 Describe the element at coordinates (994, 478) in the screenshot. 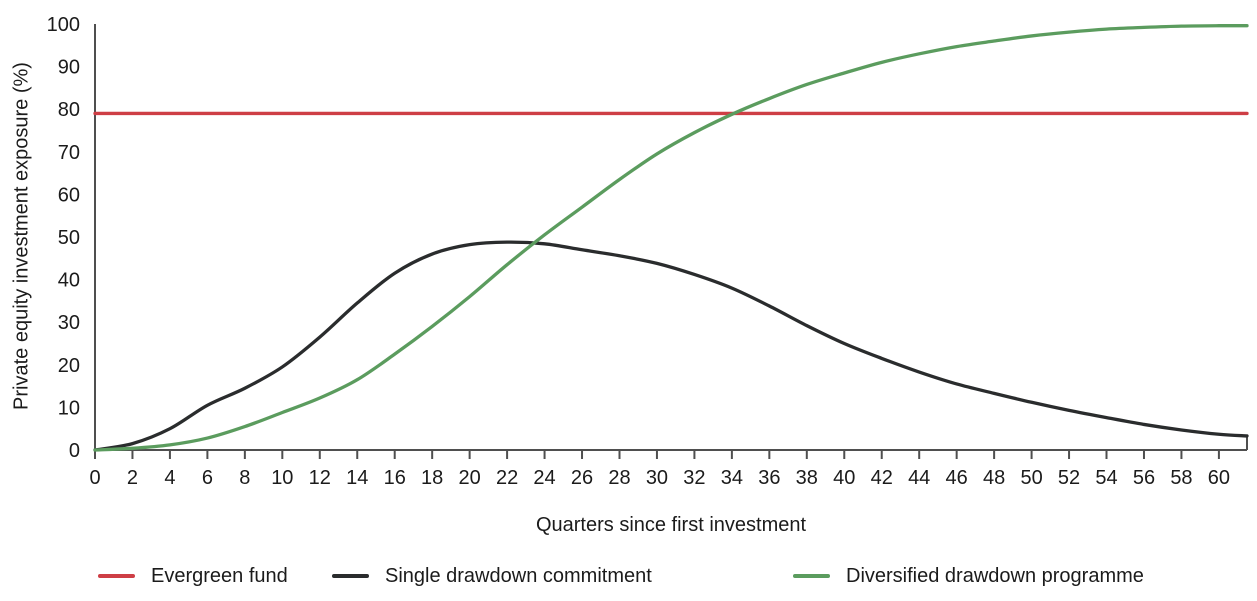

I see `x-tick-label: 48` at that location.